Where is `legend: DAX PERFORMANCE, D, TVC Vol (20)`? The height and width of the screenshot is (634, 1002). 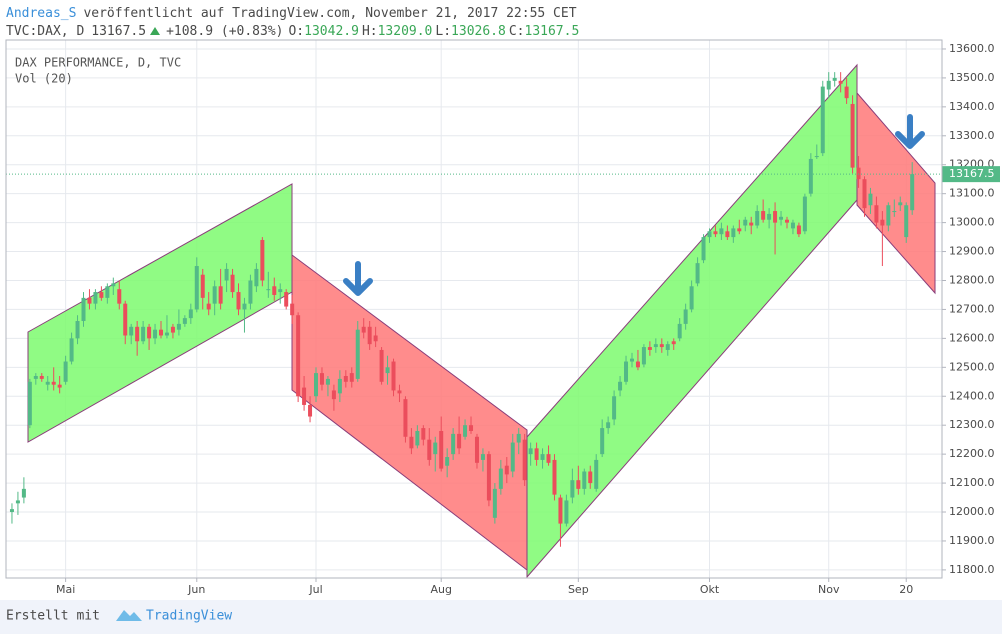
legend: DAX PERFORMANCE, D, TVC Vol (20) is located at coordinates (98, 71).